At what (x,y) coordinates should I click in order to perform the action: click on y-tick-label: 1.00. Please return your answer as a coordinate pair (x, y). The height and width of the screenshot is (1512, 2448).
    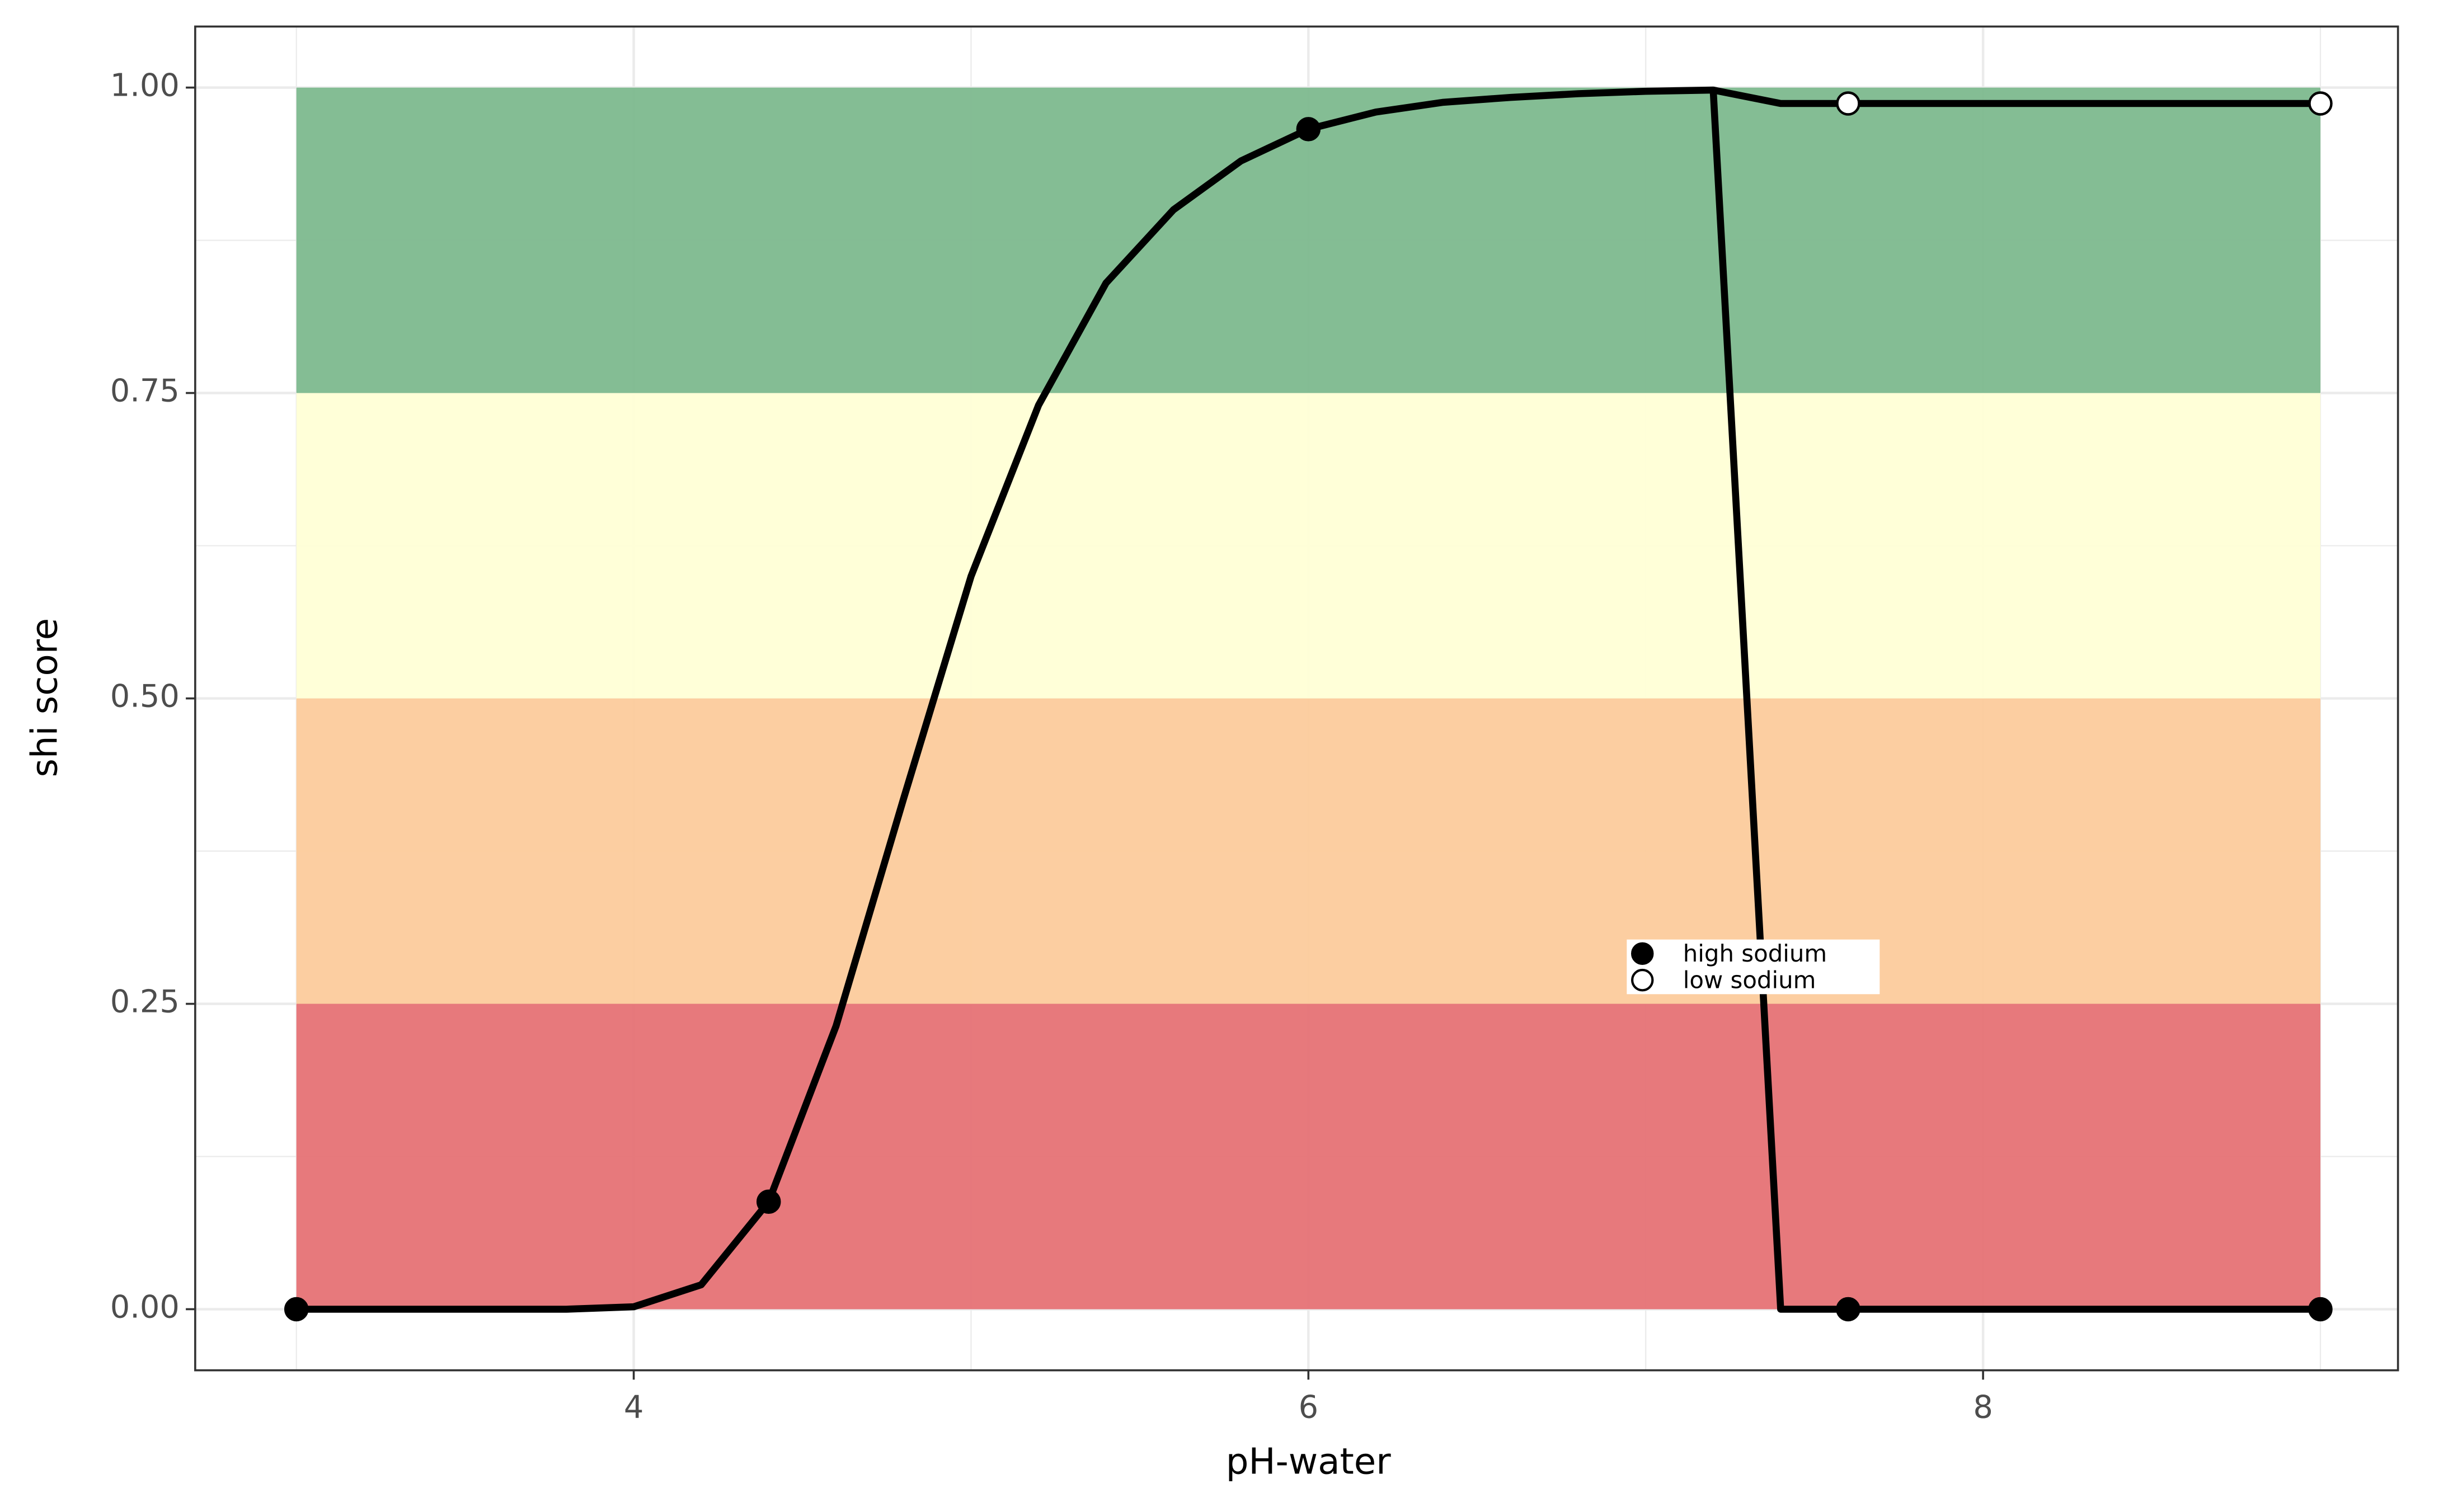
    Looking at the image, I should click on (145, 86).